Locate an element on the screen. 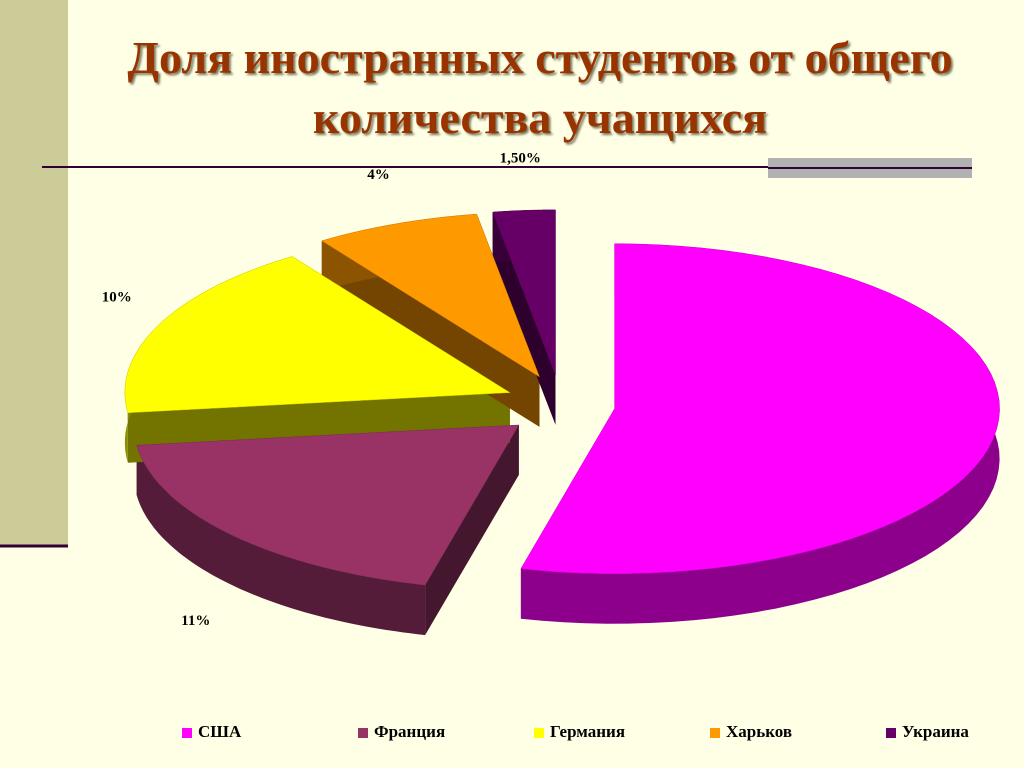 This screenshot has height=768, width=1024. data-label: 4% is located at coordinates (378, 175).